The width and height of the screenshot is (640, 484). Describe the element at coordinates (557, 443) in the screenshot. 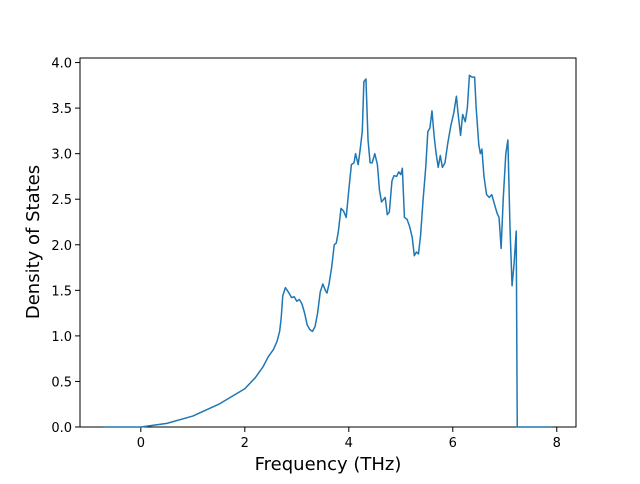

I see `x-tick-label: 8` at that location.